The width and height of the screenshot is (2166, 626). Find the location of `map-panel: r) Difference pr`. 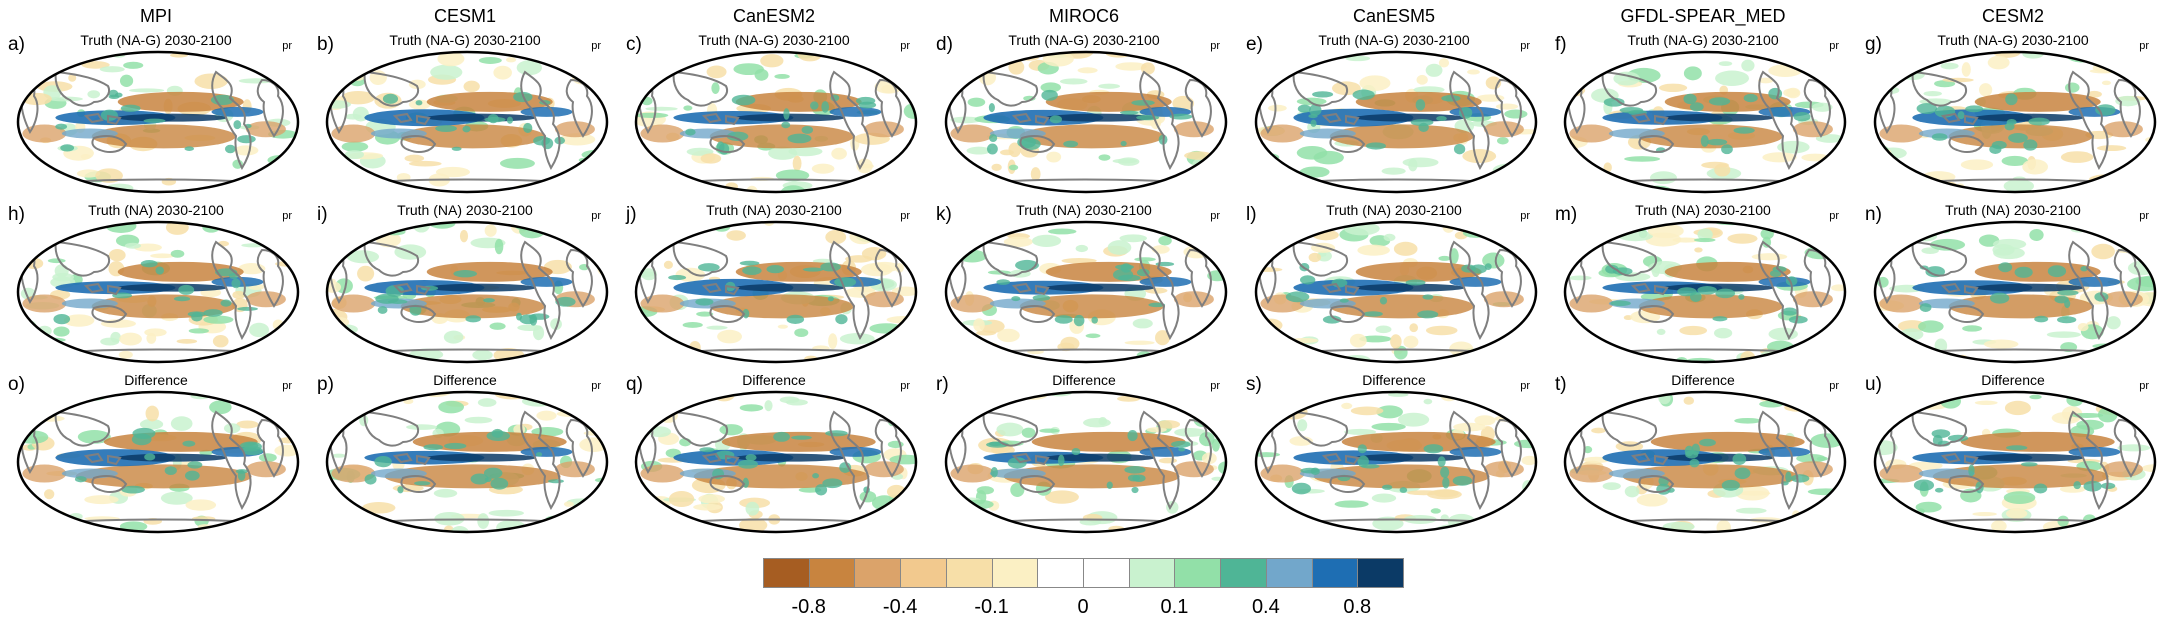

map-panel: r) Difference pr is located at coordinates (1084, 457).